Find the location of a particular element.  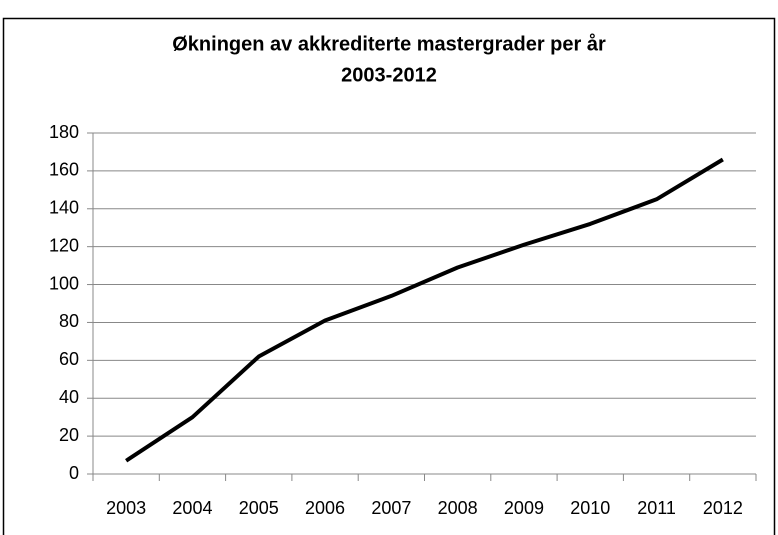

y-tick-label: 80 is located at coordinates (69, 321).